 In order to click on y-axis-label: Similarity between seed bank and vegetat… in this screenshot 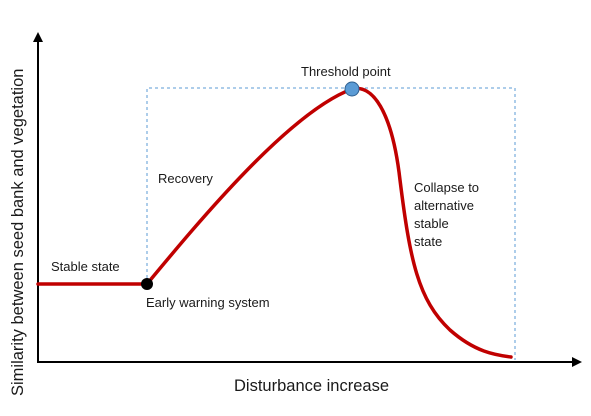, I will do `click(18, 232)`.